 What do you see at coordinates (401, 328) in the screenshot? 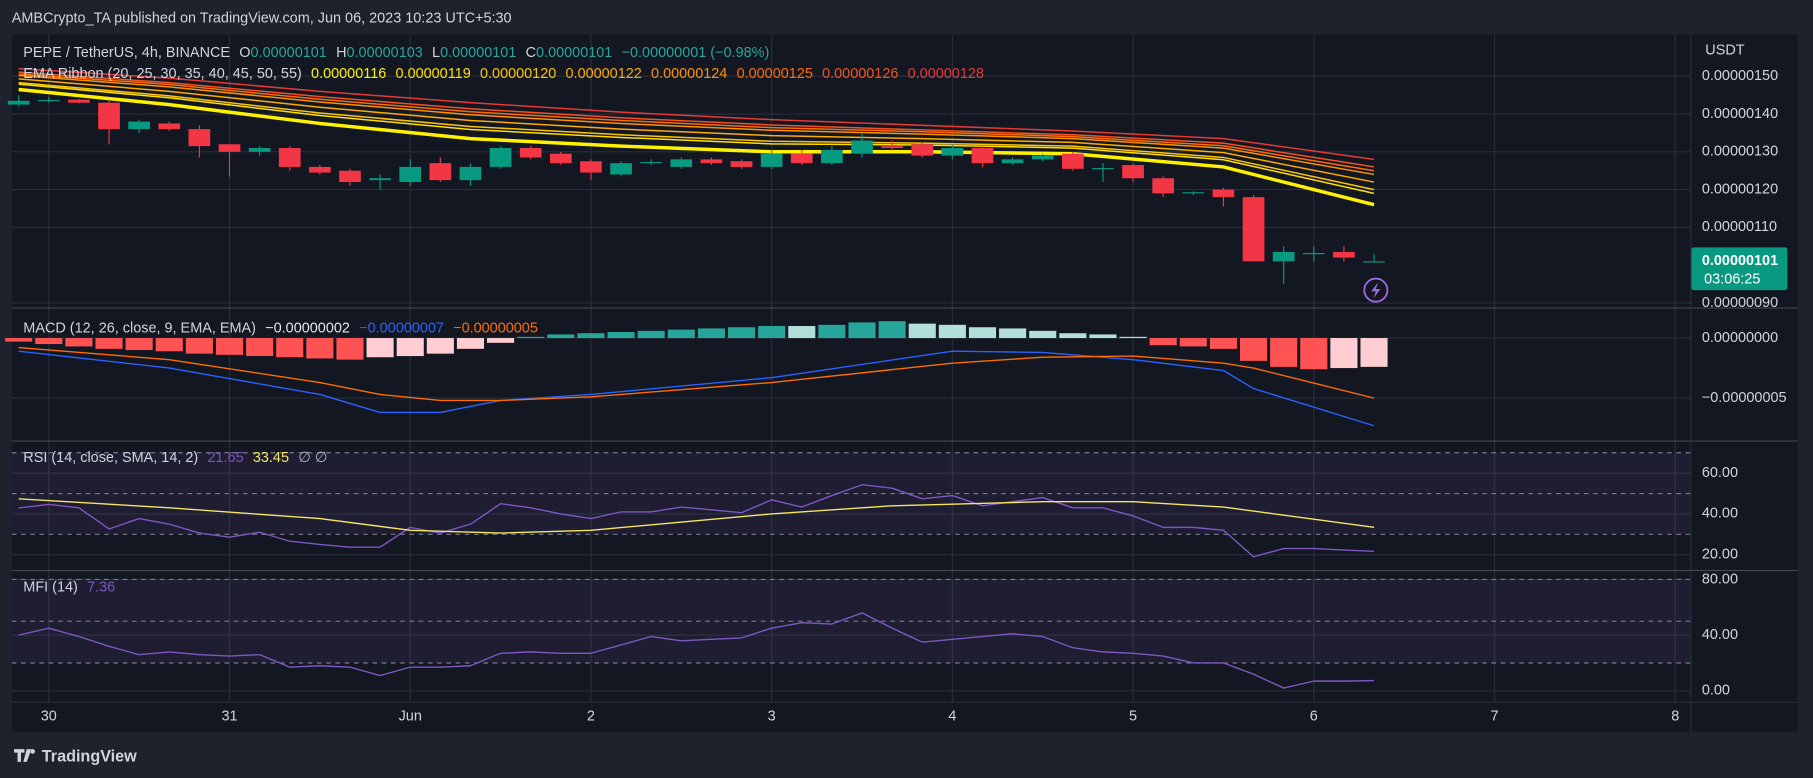
I see `legend-item: −0.00000007` at bounding box center [401, 328].